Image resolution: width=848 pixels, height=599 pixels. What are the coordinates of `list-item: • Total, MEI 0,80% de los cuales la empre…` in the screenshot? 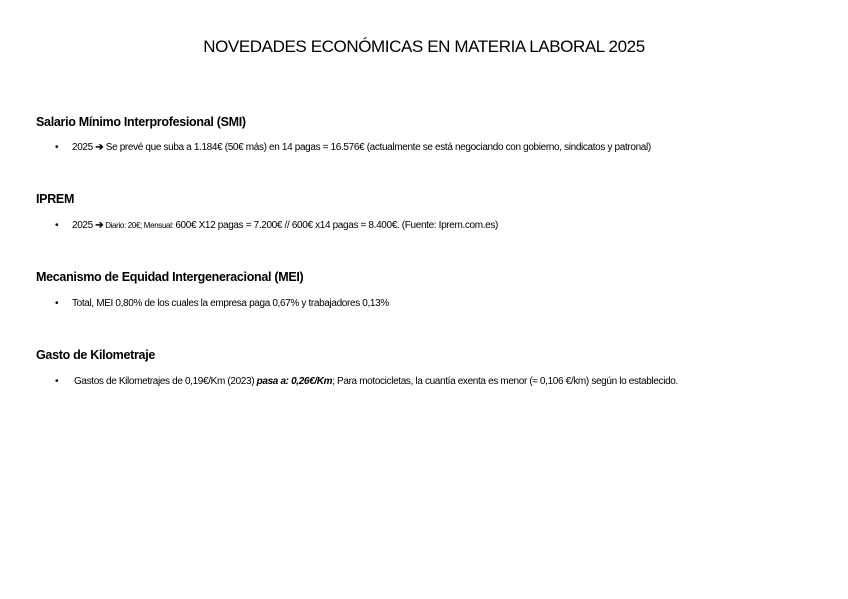 It's located at (222, 303).